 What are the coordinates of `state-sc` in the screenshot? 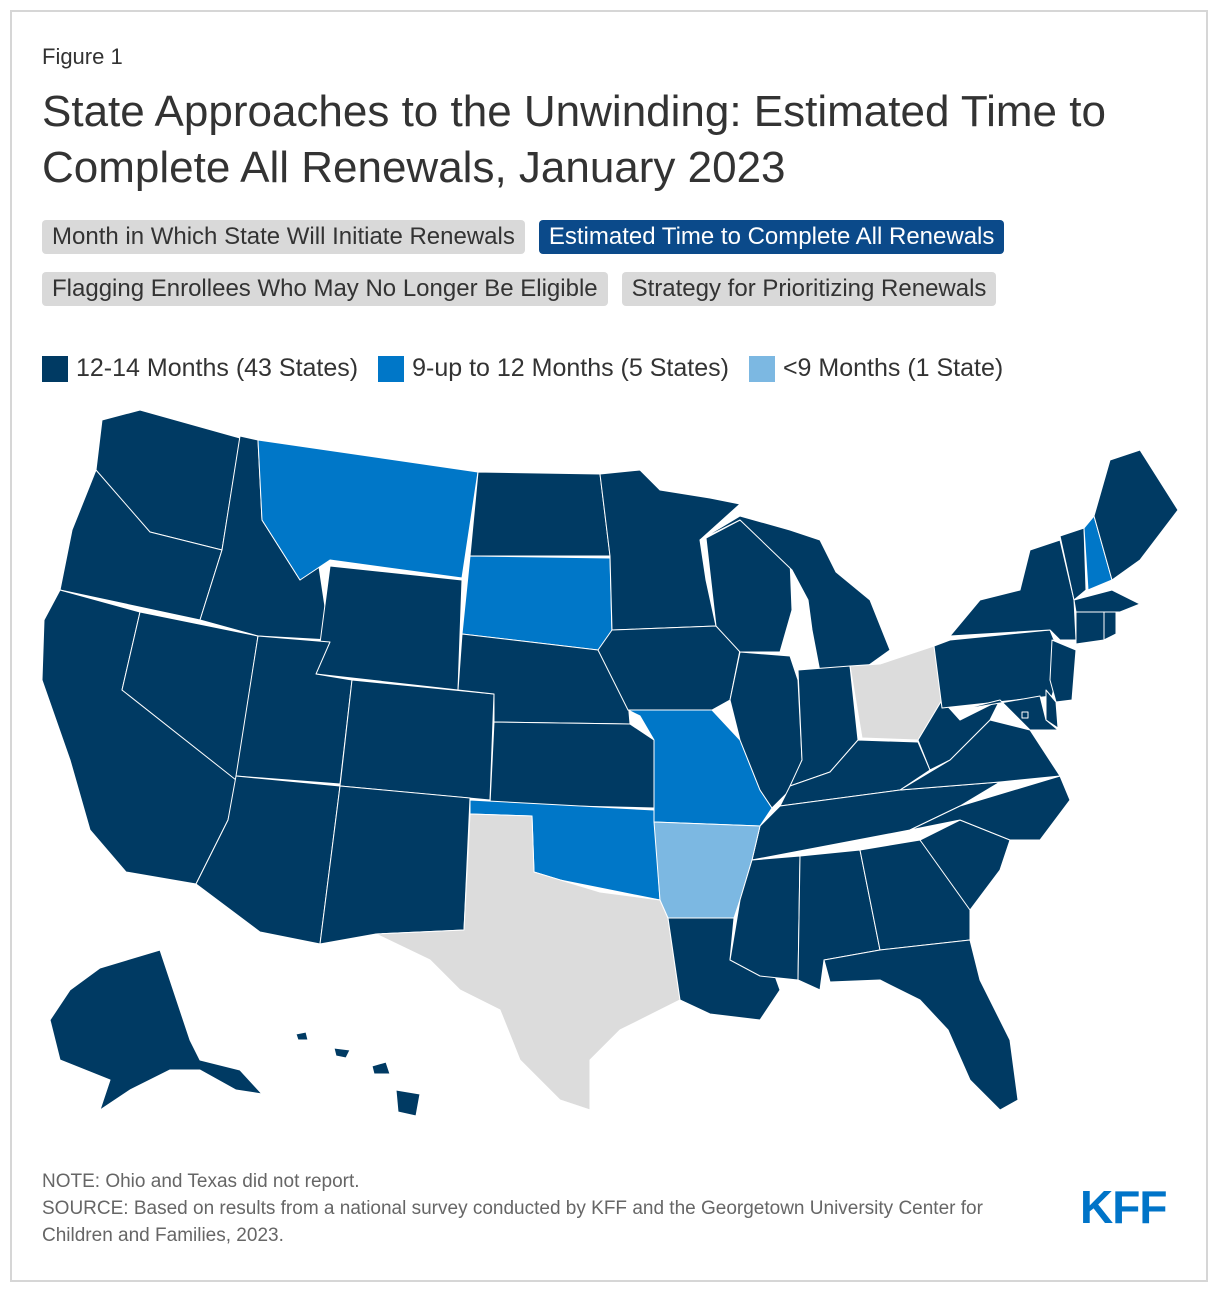 It's located at (965, 865).